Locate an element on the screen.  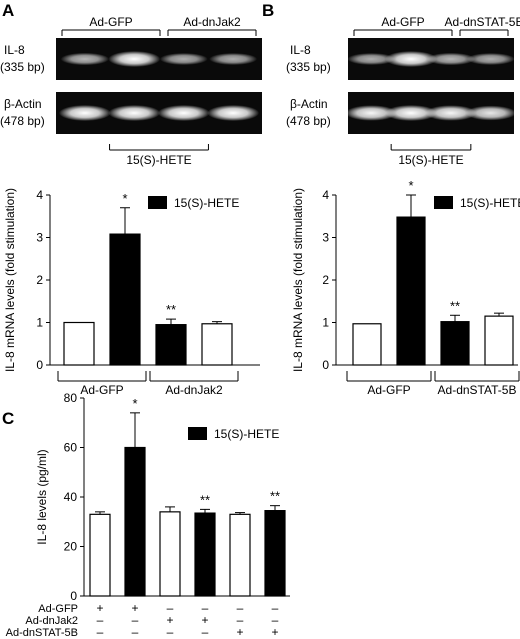
significance-mark-b: * is located at coordinates (410, 185).